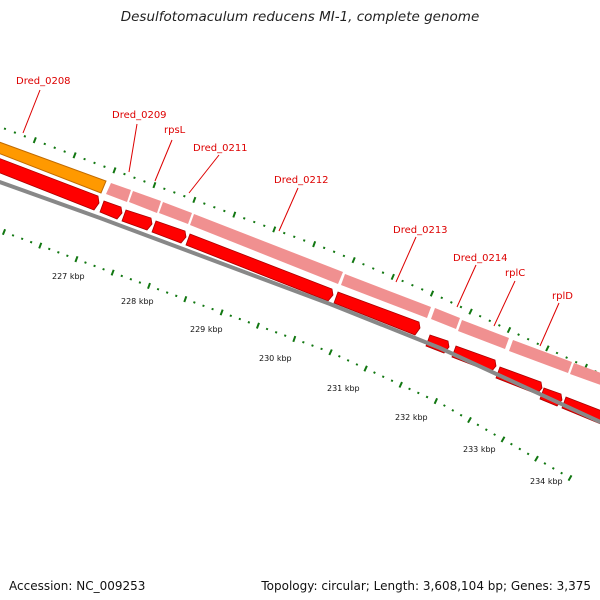 This screenshot has height=600, width=600. Describe the element at coordinates (562, 296) in the screenshot. I see `gene-label: rplD` at that location.